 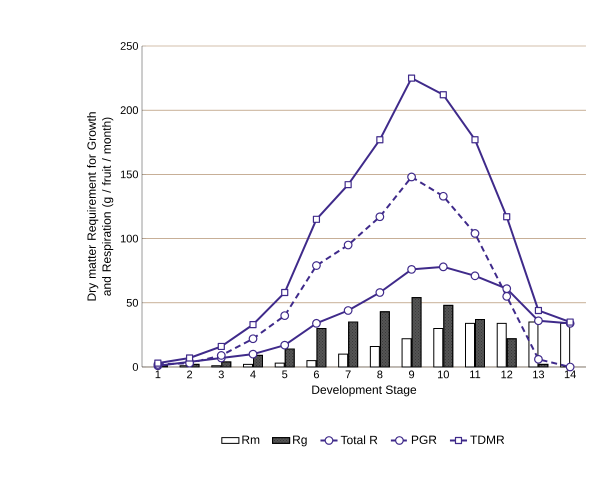 What do you see at coordinates (475, 374) in the screenshot?
I see `x-tick-label: 11` at bounding box center [475, 374].